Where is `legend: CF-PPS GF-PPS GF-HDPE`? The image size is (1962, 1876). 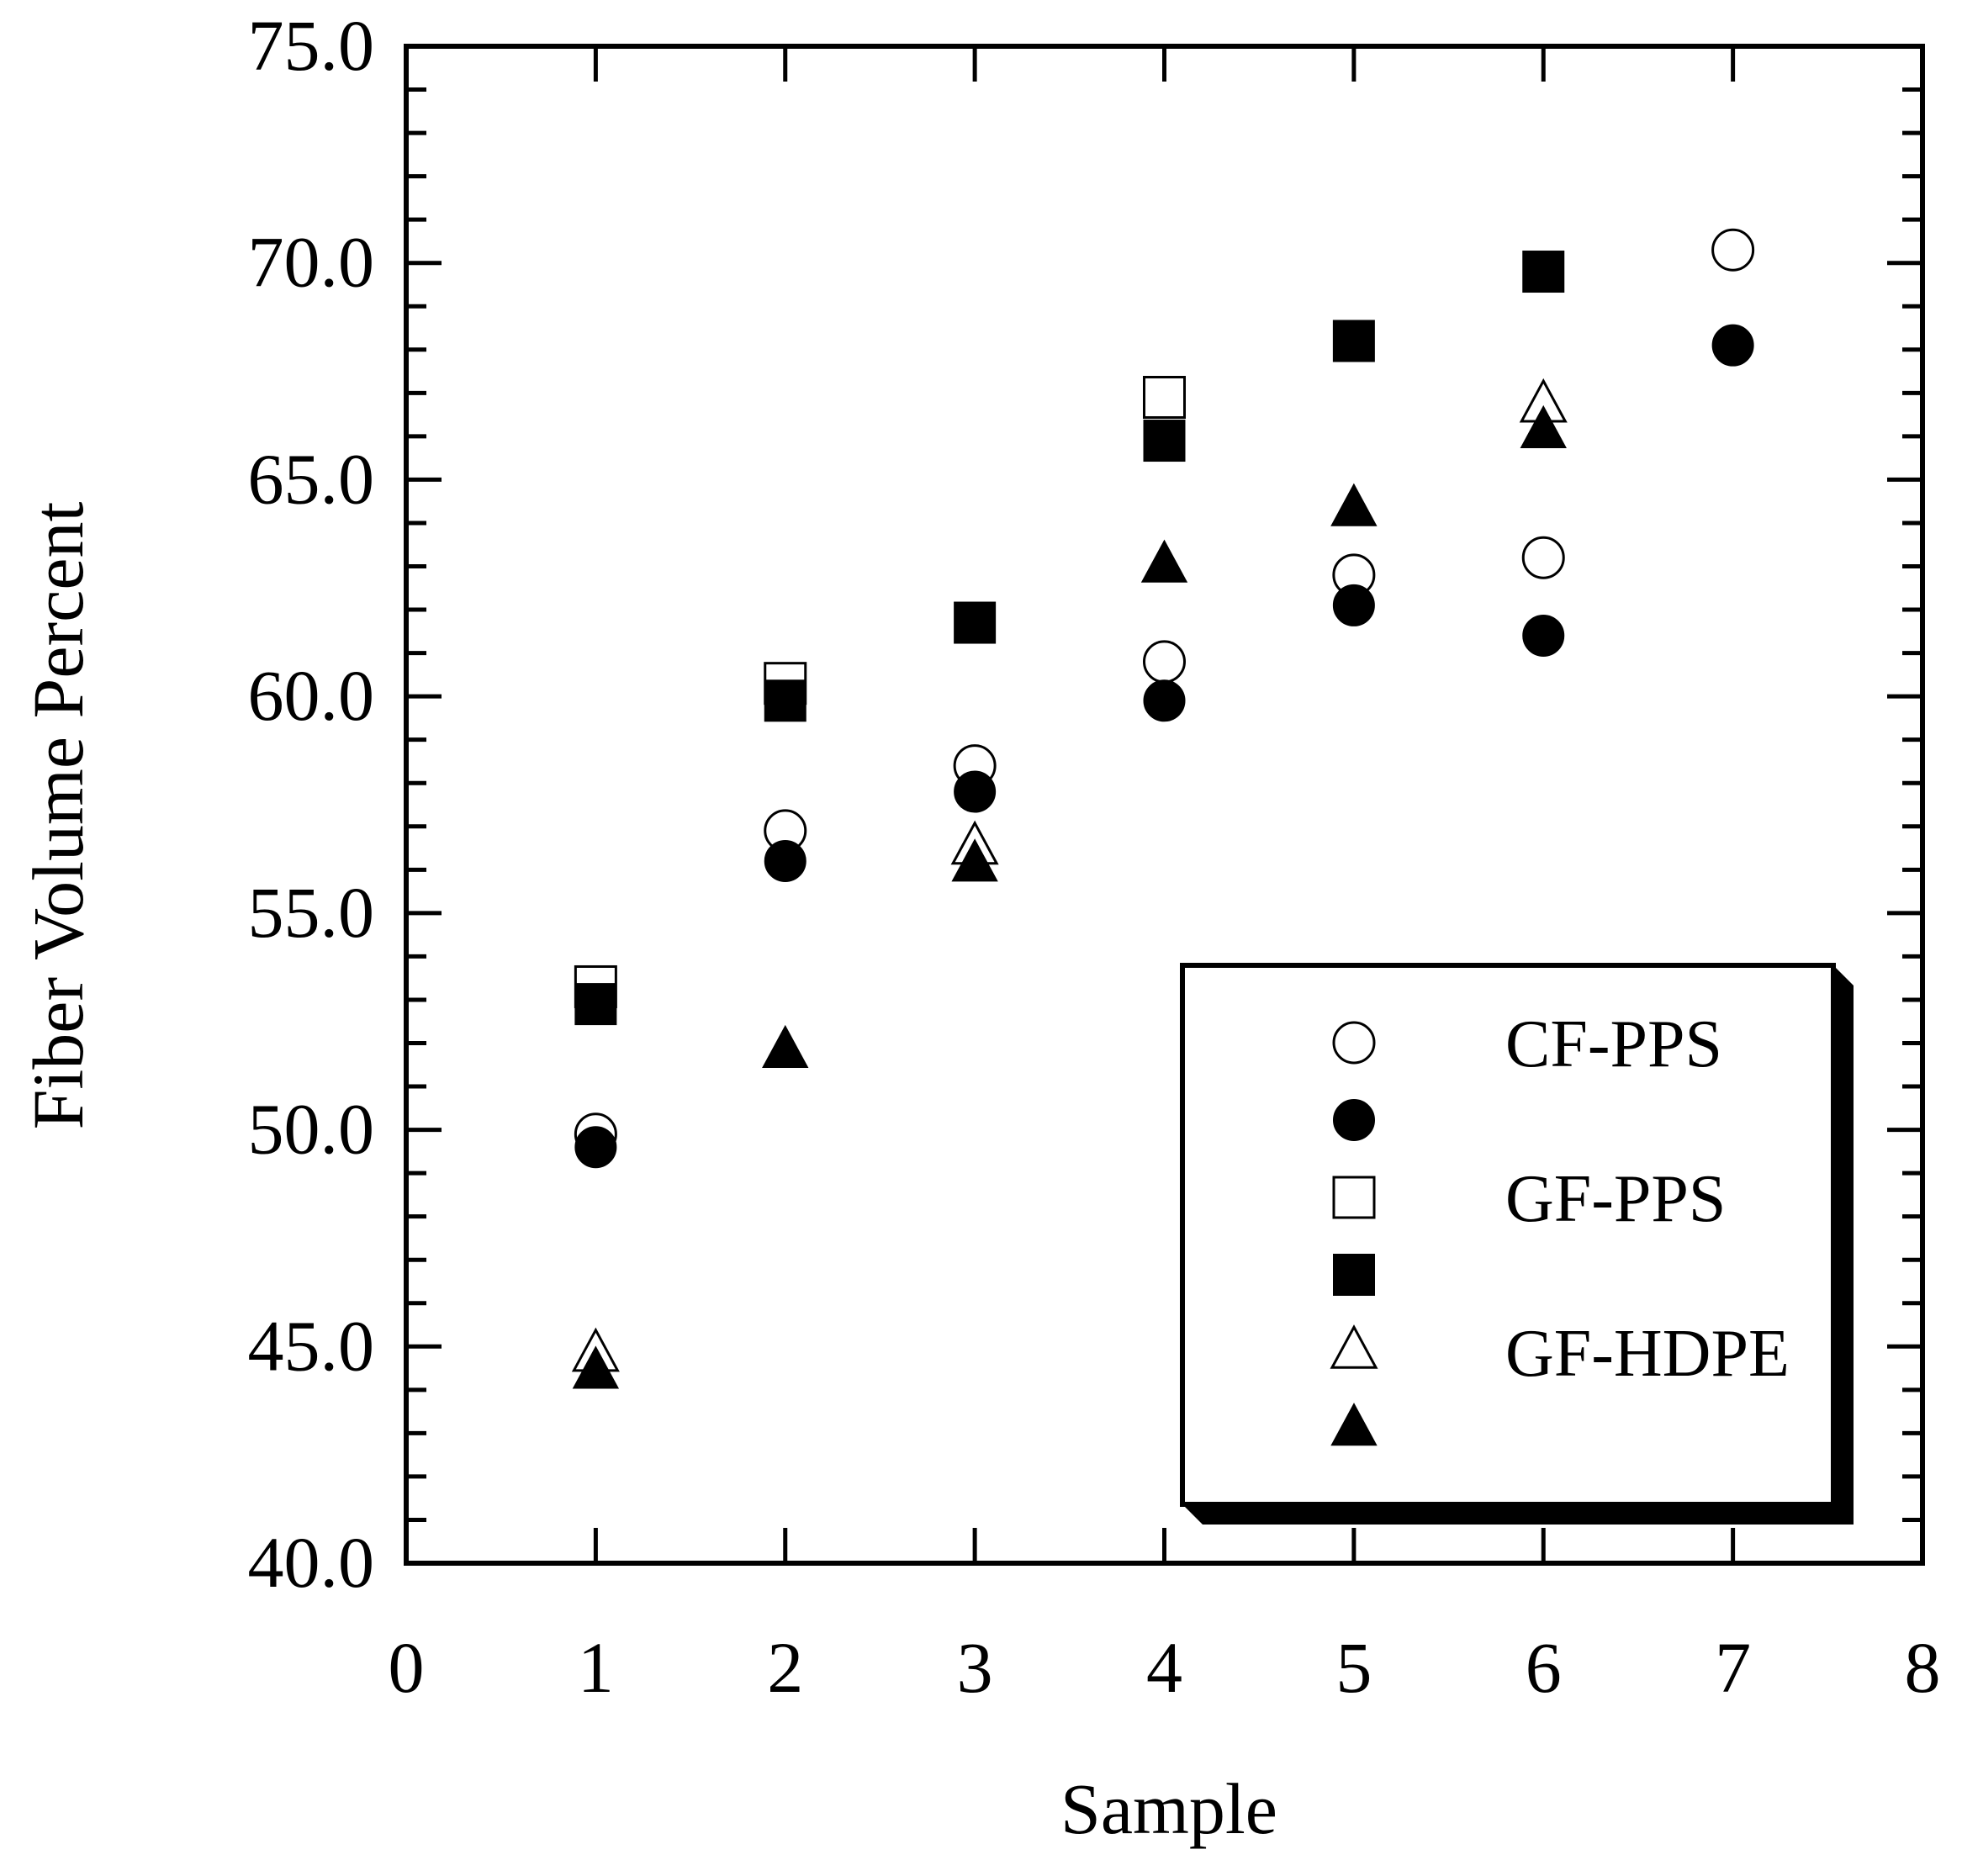
legend: CF-PPS GF-PPS GF-HDPE is located at coordinates (1517, 1244).